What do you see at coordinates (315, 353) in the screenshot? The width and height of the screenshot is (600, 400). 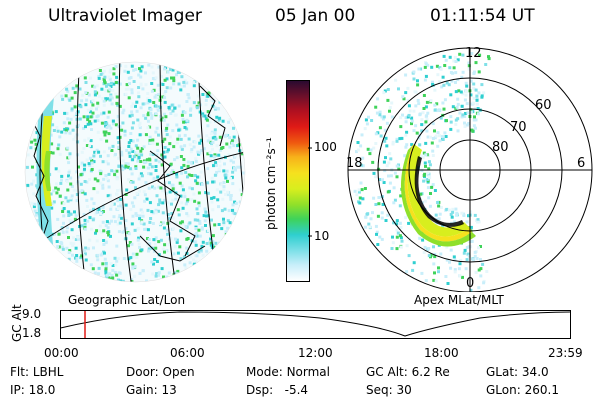 I see `timeline-xtick-1200: 12:00` at bounding box center [315, 353].